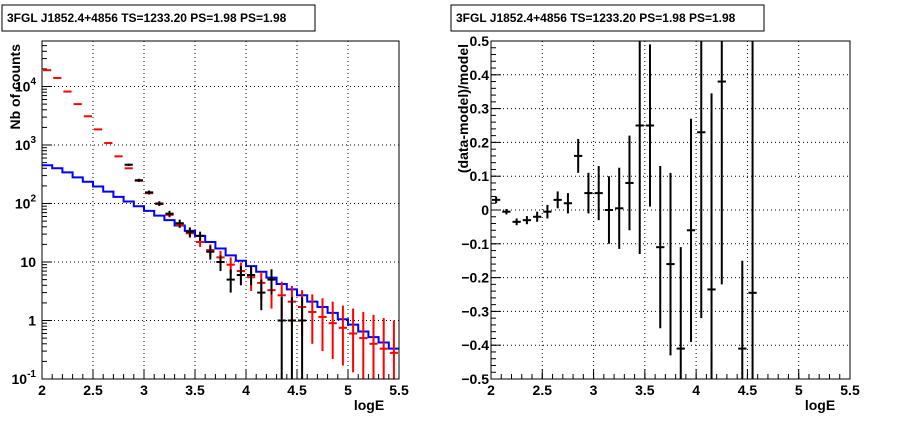 The width and height of the screenshot is (898, 421). Describe the element at coordinates (480, 41) in the screenshot. I see `y-tick-label: 0.5` at that location.